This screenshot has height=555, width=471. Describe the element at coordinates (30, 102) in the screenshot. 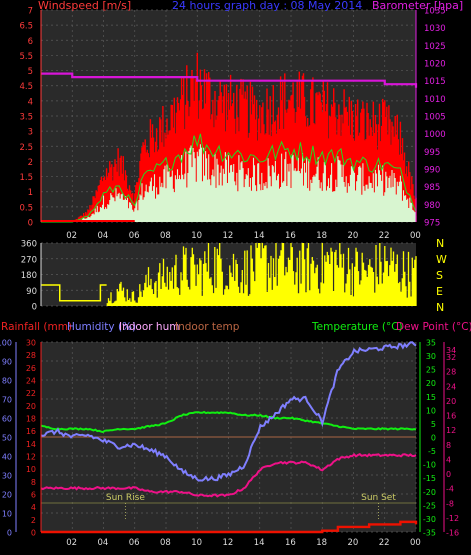

I see `wind-tick-label: 4` at that location.